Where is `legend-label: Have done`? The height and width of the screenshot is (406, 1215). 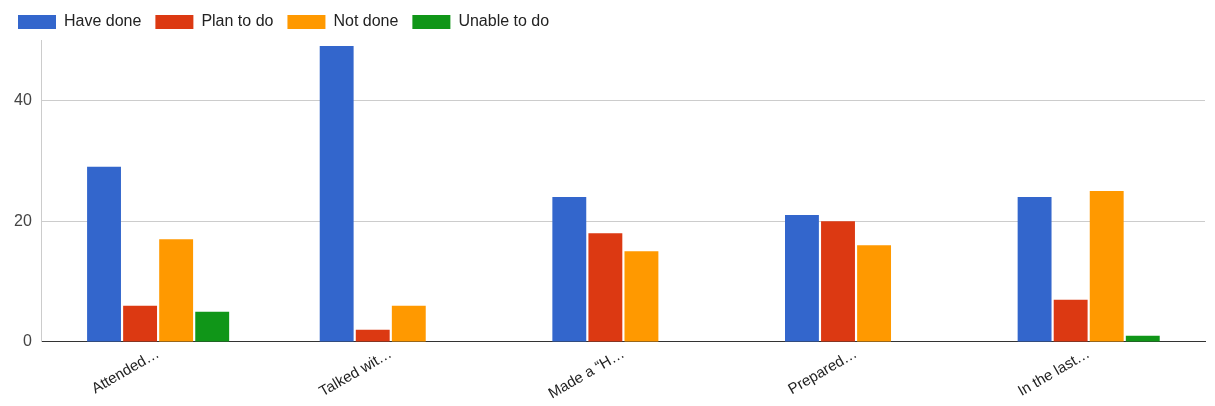 legend-label: Have done is located at coordinates (103, 21).